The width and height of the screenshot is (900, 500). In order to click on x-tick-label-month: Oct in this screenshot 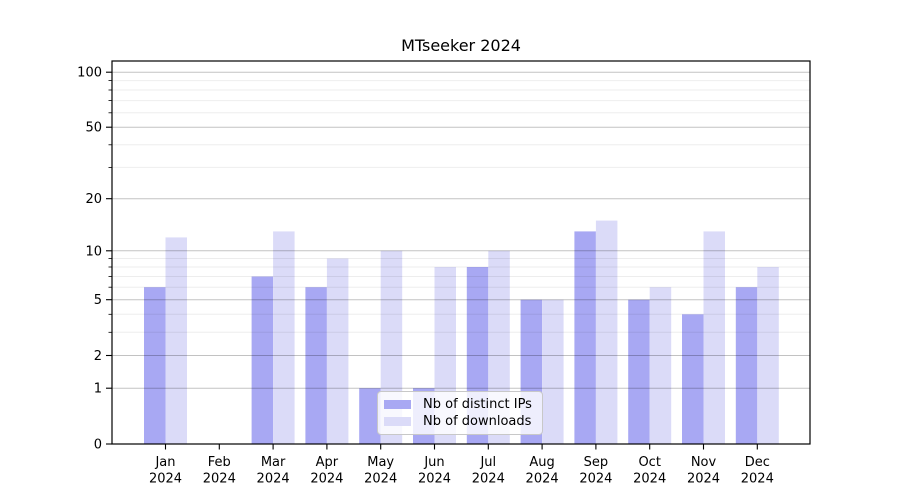, I will do `click(649, 462)`.